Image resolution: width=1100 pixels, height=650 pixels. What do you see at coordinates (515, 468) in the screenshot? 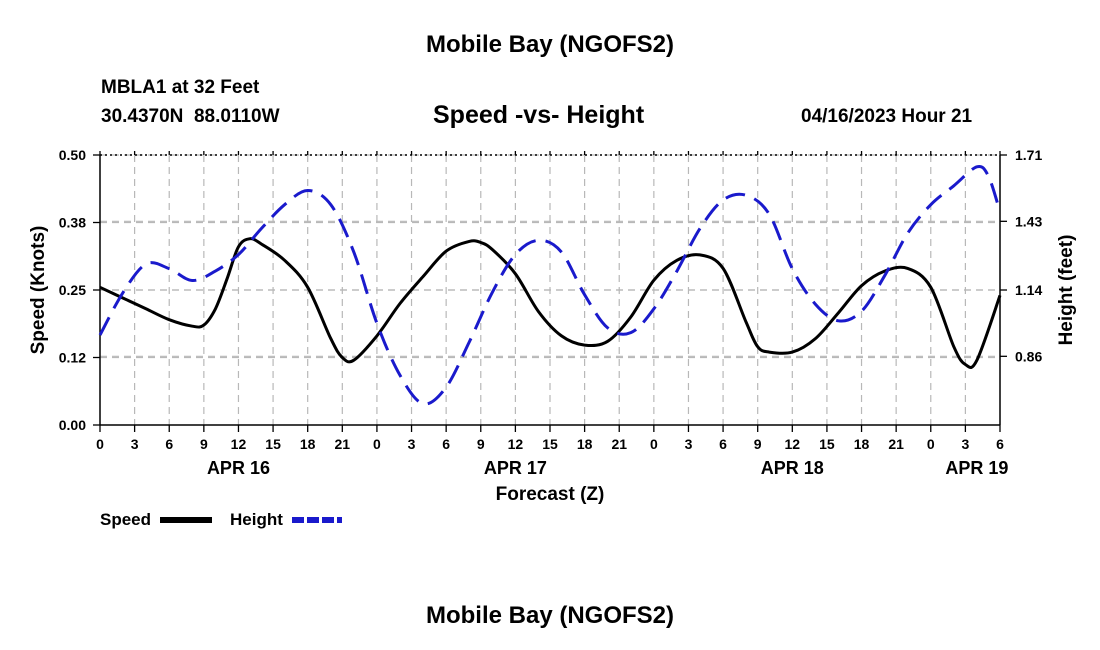
I see `day-label: APR 17` at bounding box center [515, 468].